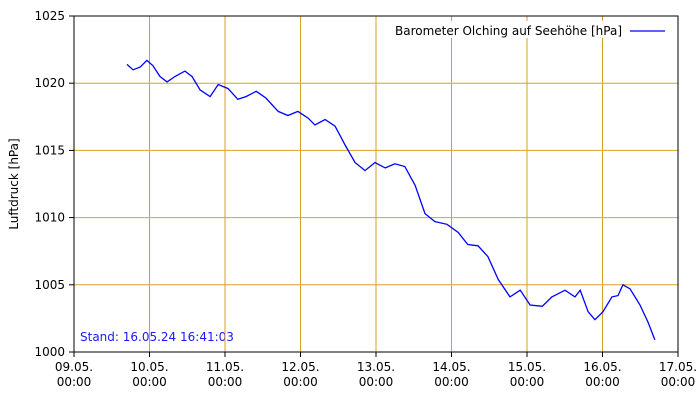  What do you see at coordinates (49, 150) in the screenshot?
I see `y-tick-label: 1015` at bounding box center [49, 150].